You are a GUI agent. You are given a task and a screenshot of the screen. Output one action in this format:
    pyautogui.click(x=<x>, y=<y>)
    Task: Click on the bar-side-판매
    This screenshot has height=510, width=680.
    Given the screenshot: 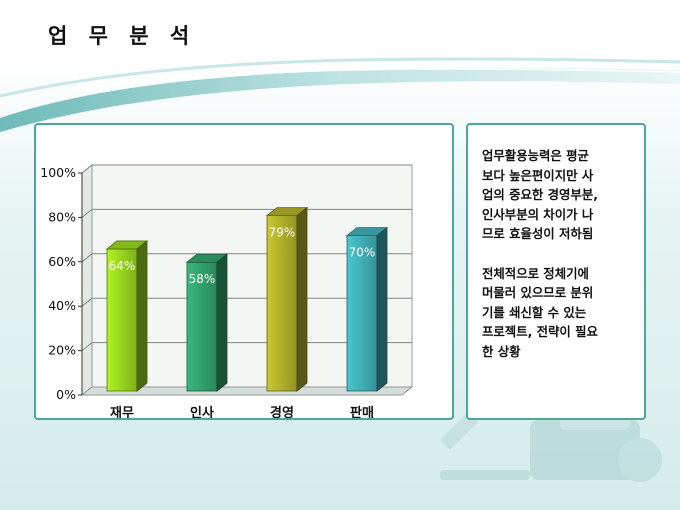 What is the action you would take?
    pyautogui.click(x=382, y=309)
    